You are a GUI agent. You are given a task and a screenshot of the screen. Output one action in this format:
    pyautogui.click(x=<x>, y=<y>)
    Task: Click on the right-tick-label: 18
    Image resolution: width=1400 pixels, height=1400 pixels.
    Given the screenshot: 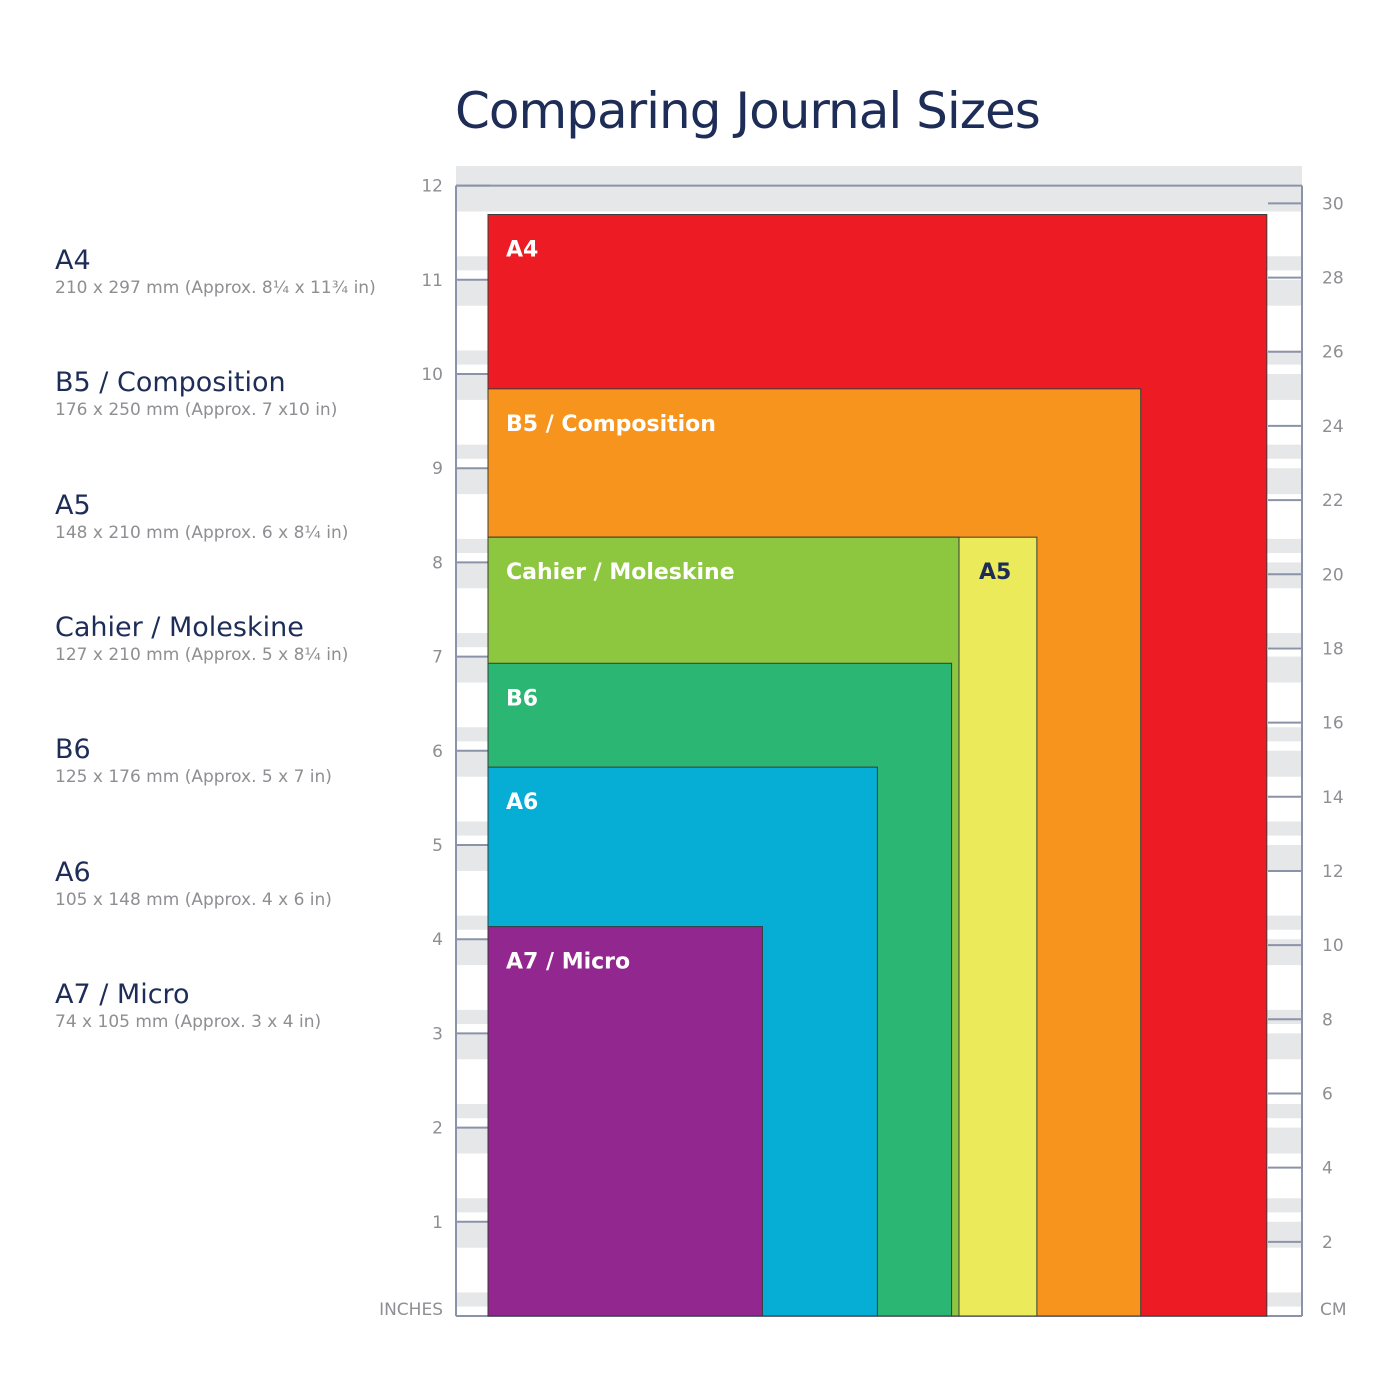 What is the action you would take?
    pyautogui.click(x=1333, y=649)
    